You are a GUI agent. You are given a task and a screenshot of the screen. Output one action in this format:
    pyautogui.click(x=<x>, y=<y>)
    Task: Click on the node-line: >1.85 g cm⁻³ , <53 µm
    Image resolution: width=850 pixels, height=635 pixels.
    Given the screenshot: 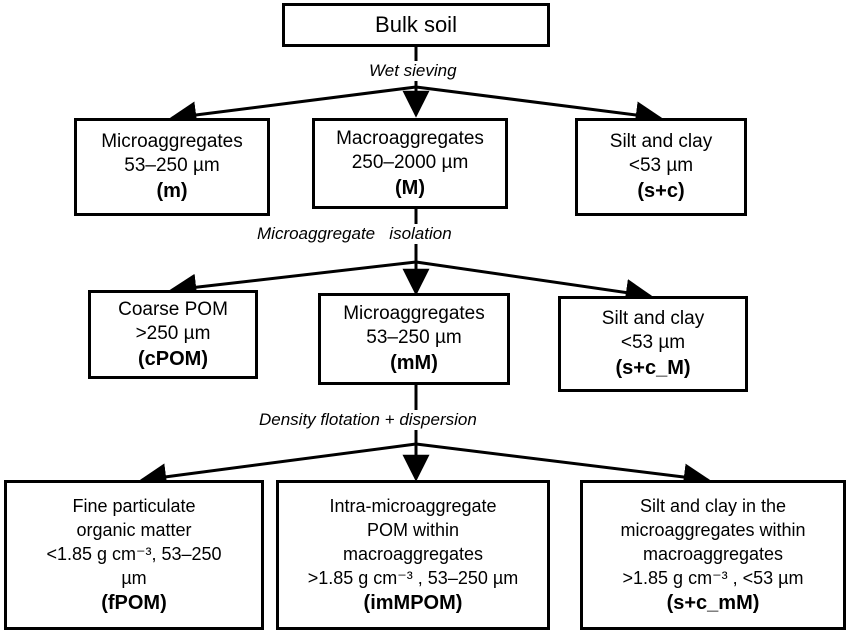 What is the action you would take?
    pyautogui.click(x=713, y=578)
    